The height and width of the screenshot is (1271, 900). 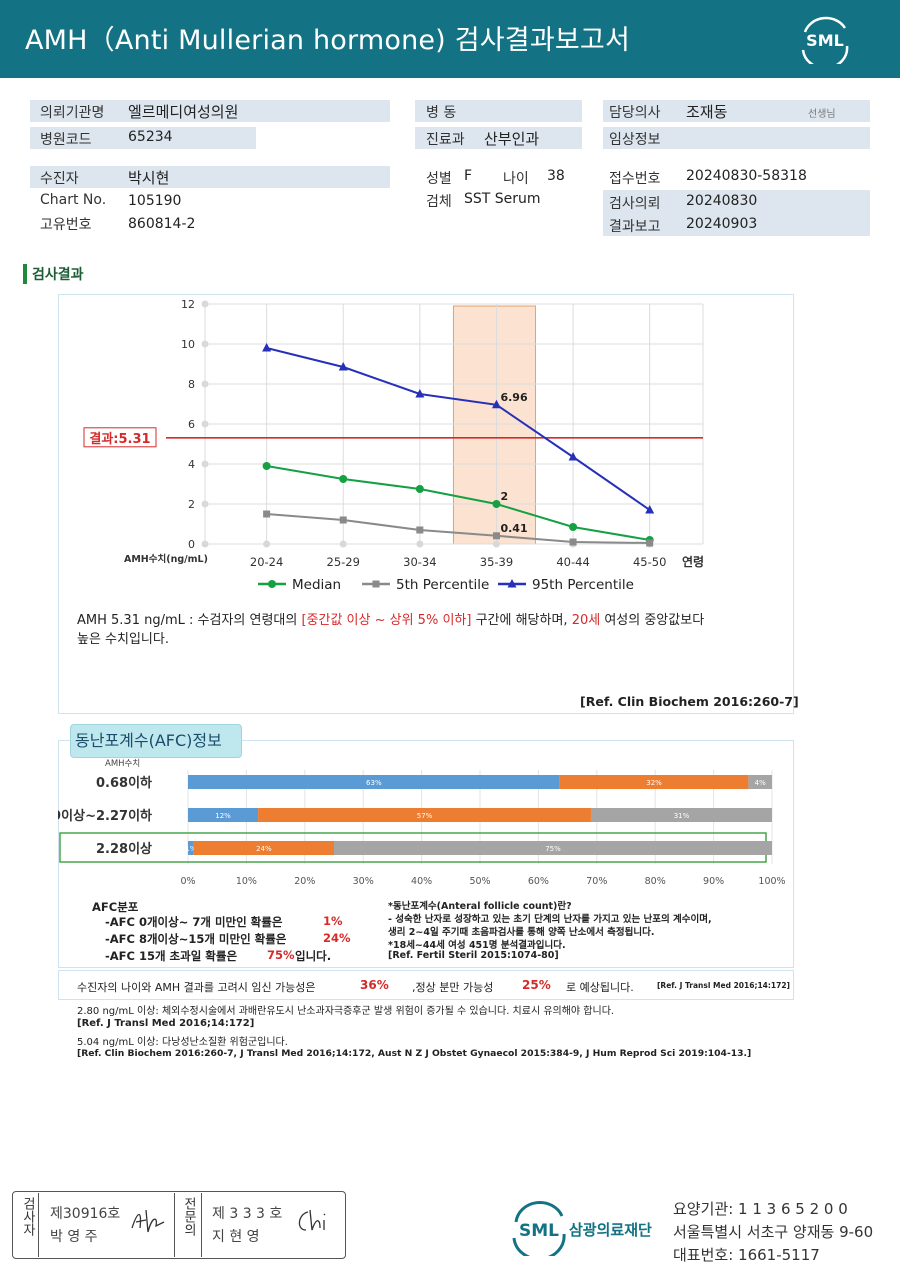 What do you see at coordinates (635, 140) in the screenshot?
I see `clinical-label: 임상정보` at bounding box center [635, 140].